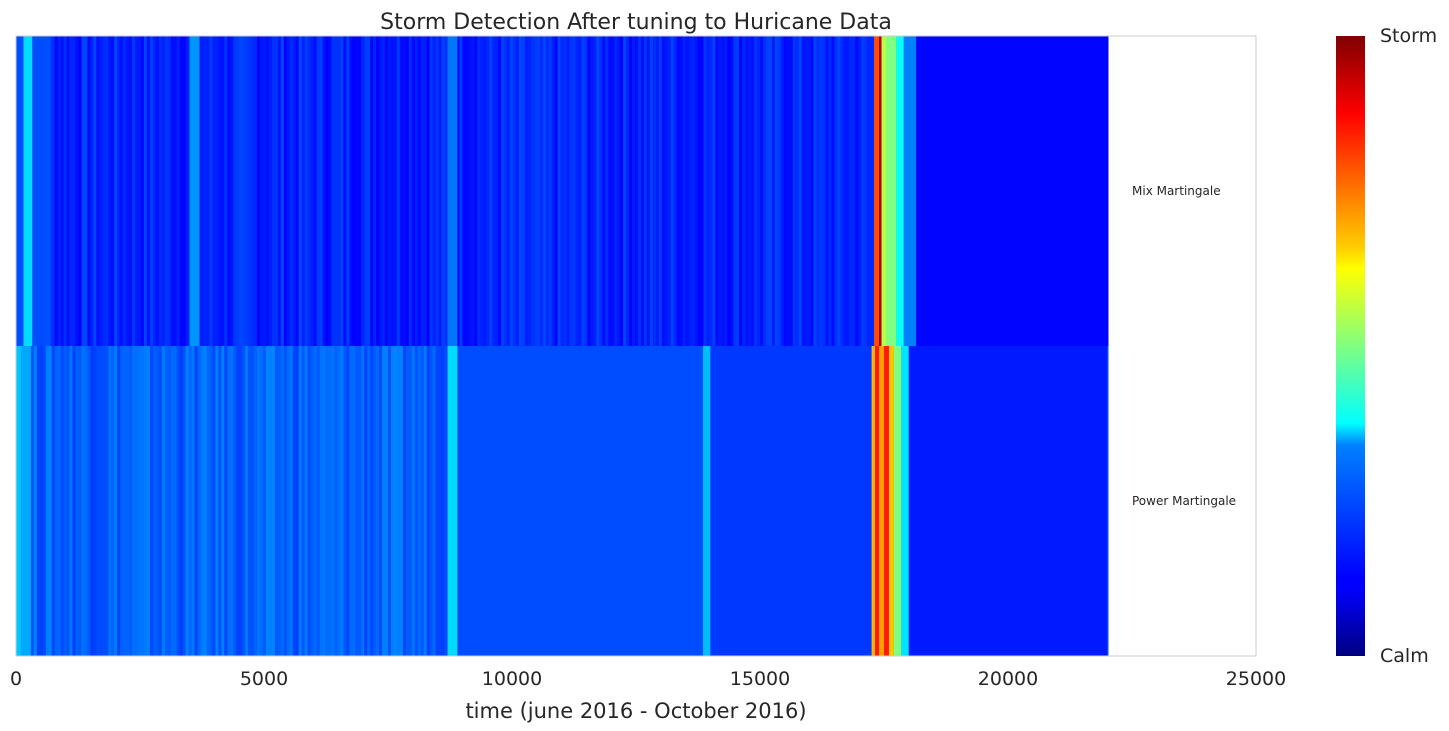 The height and width of the screenshot is (731, 1449). I want to click on x-tick-label: 0, so click(16, 679).